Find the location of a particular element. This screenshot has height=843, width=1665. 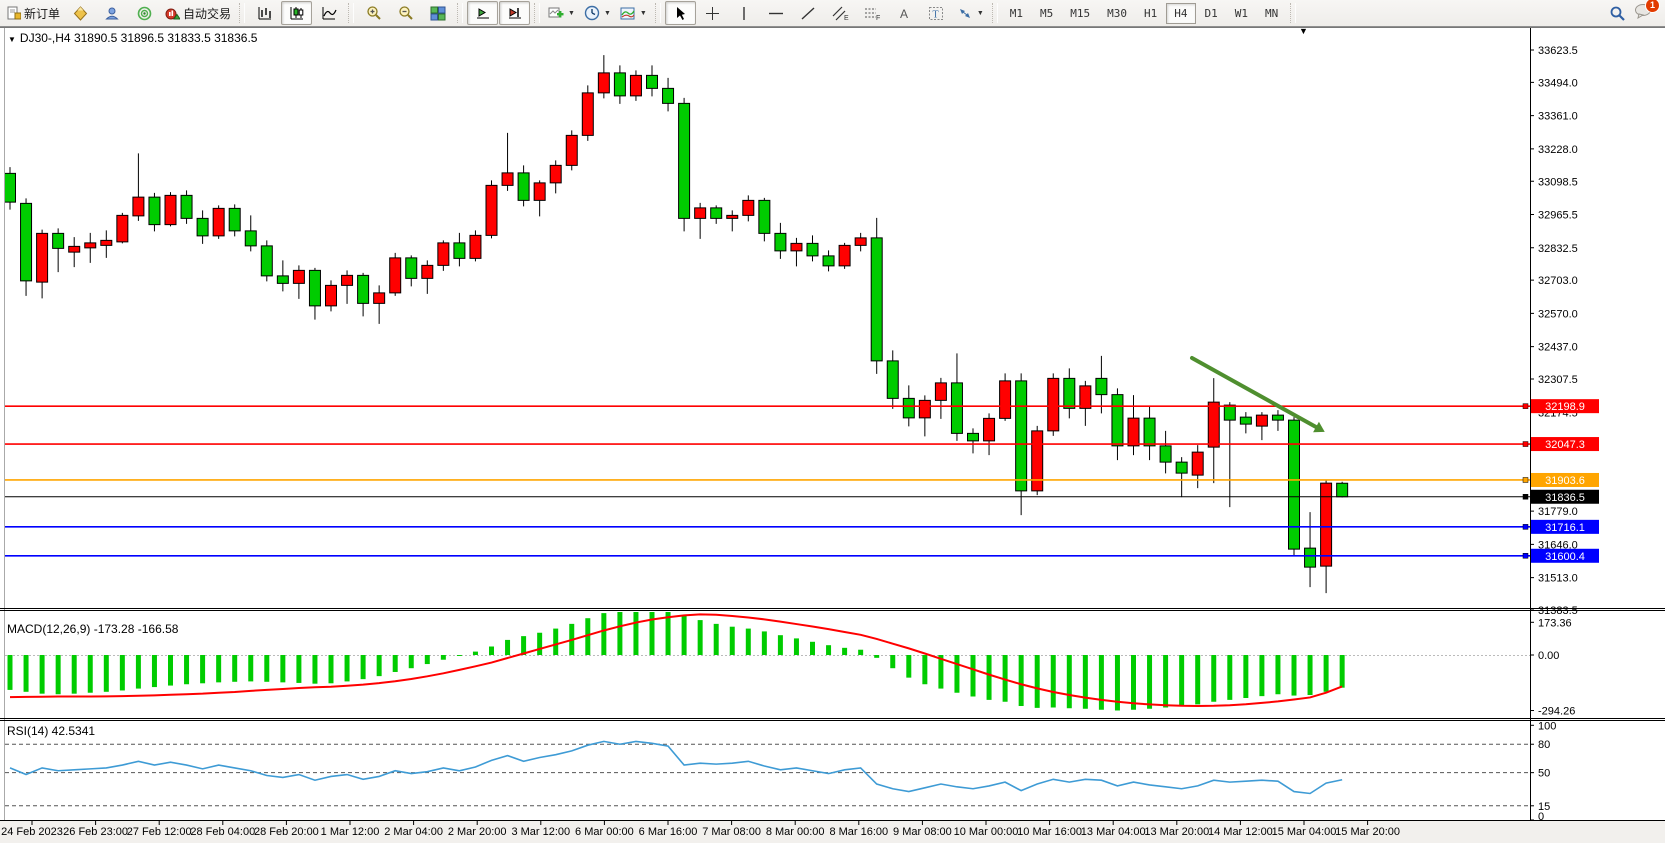

svg-text: 33623.5 is located at coordinates (1558, 51).